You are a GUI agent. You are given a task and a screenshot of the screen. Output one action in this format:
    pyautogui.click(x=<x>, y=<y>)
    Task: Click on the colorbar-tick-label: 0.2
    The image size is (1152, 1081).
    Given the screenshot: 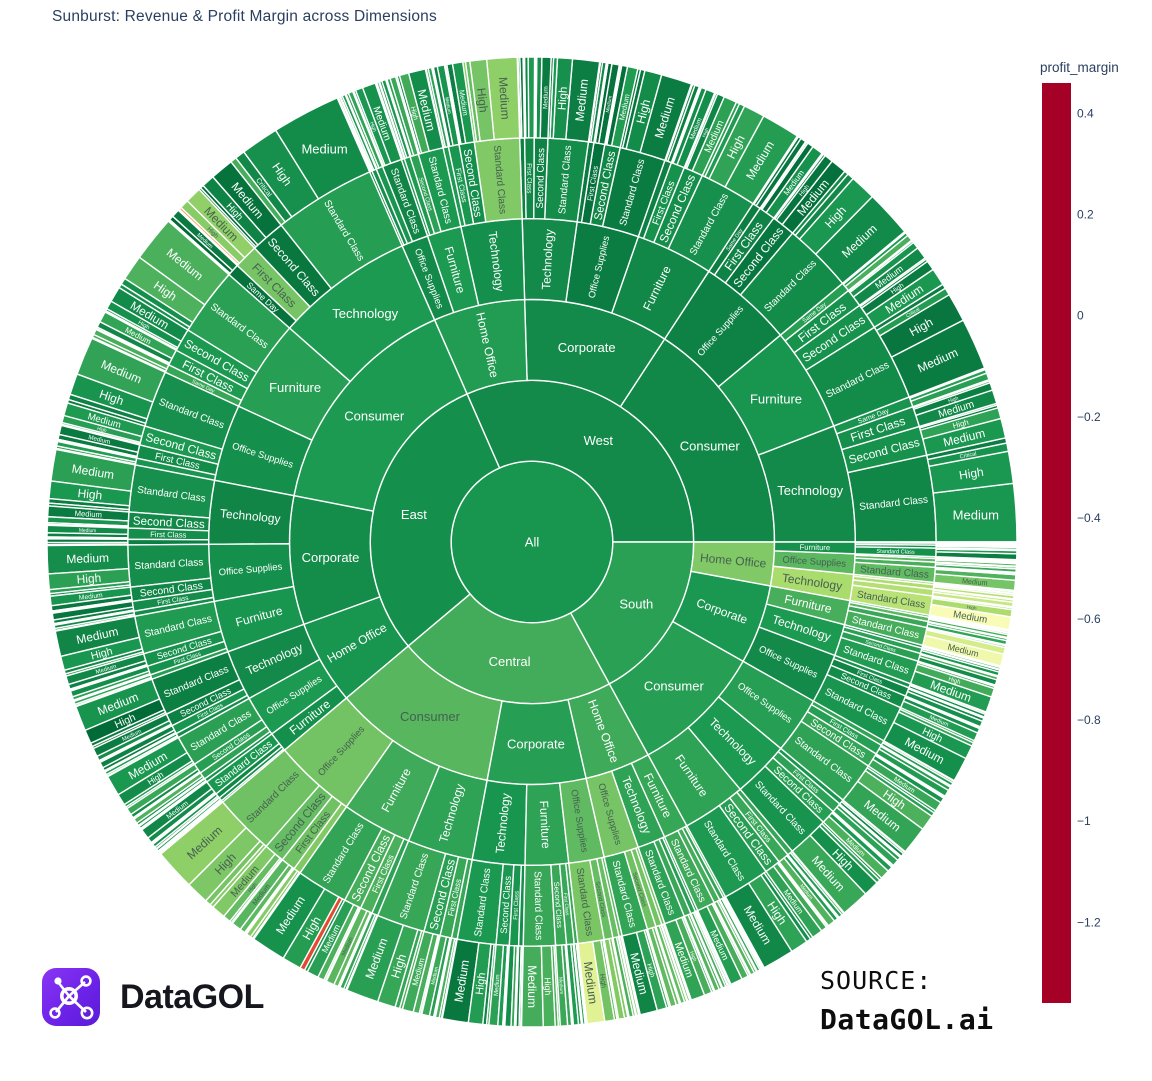 What is the action you would take?
    pyautogui.click(x=1085, y=215)
    